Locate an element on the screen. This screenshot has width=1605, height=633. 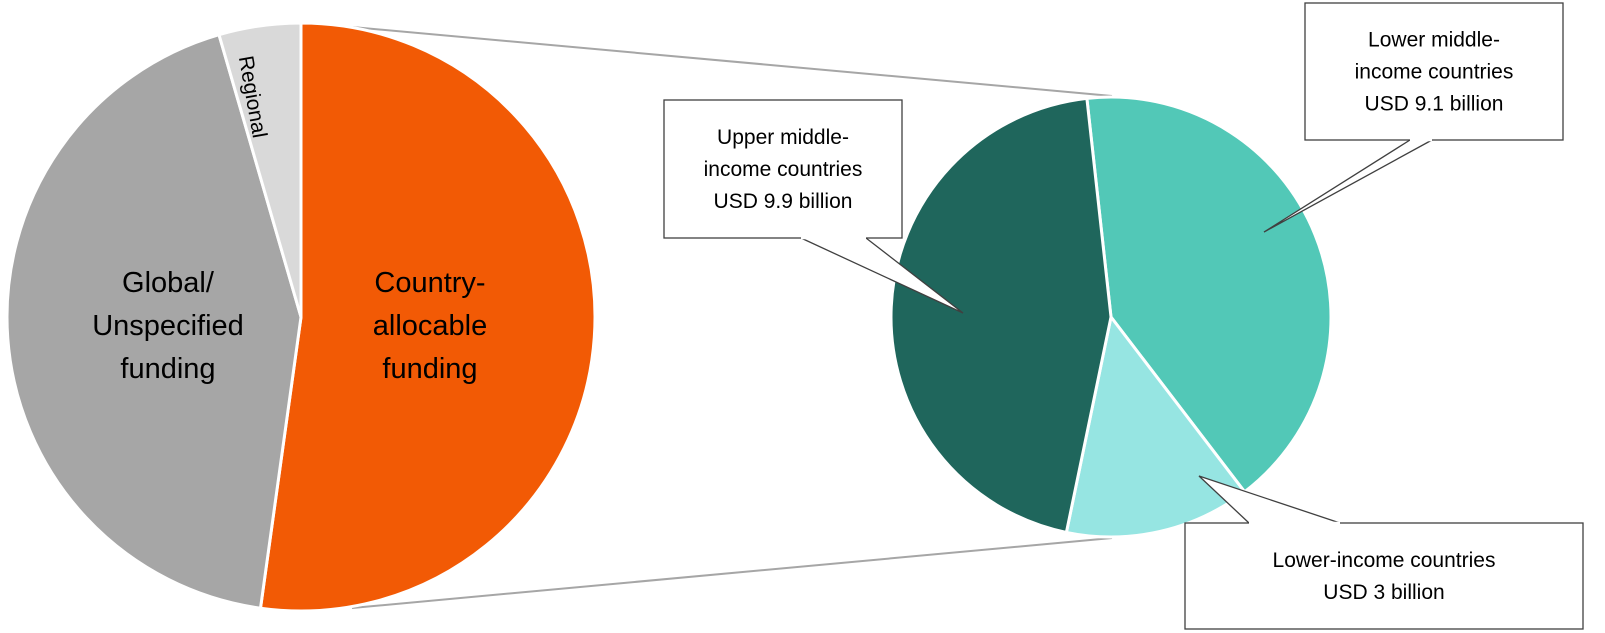
slice-lower-middle-income-countries is located at coordinates (1209, 294).